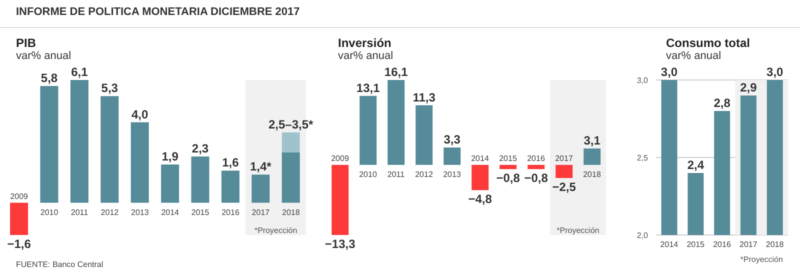 The image size is (800, 273). What do you see at coordinates (49, 78) in the screenshot?
I see `data-label: 5,8` at bounding box center [49, 78].